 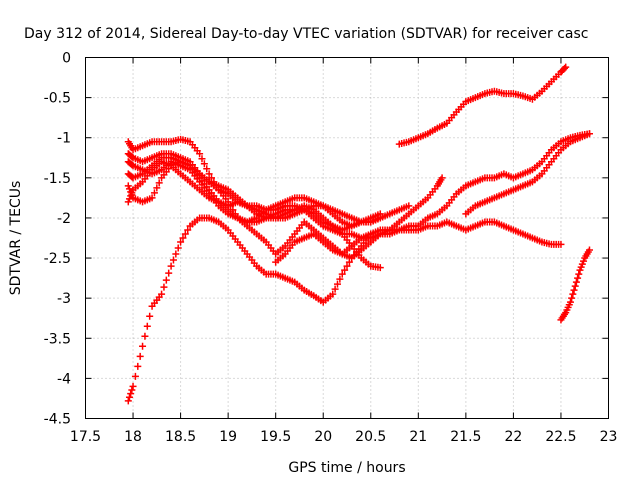 I want to click on y-tick-label: -3, so click(x=64, y=299).